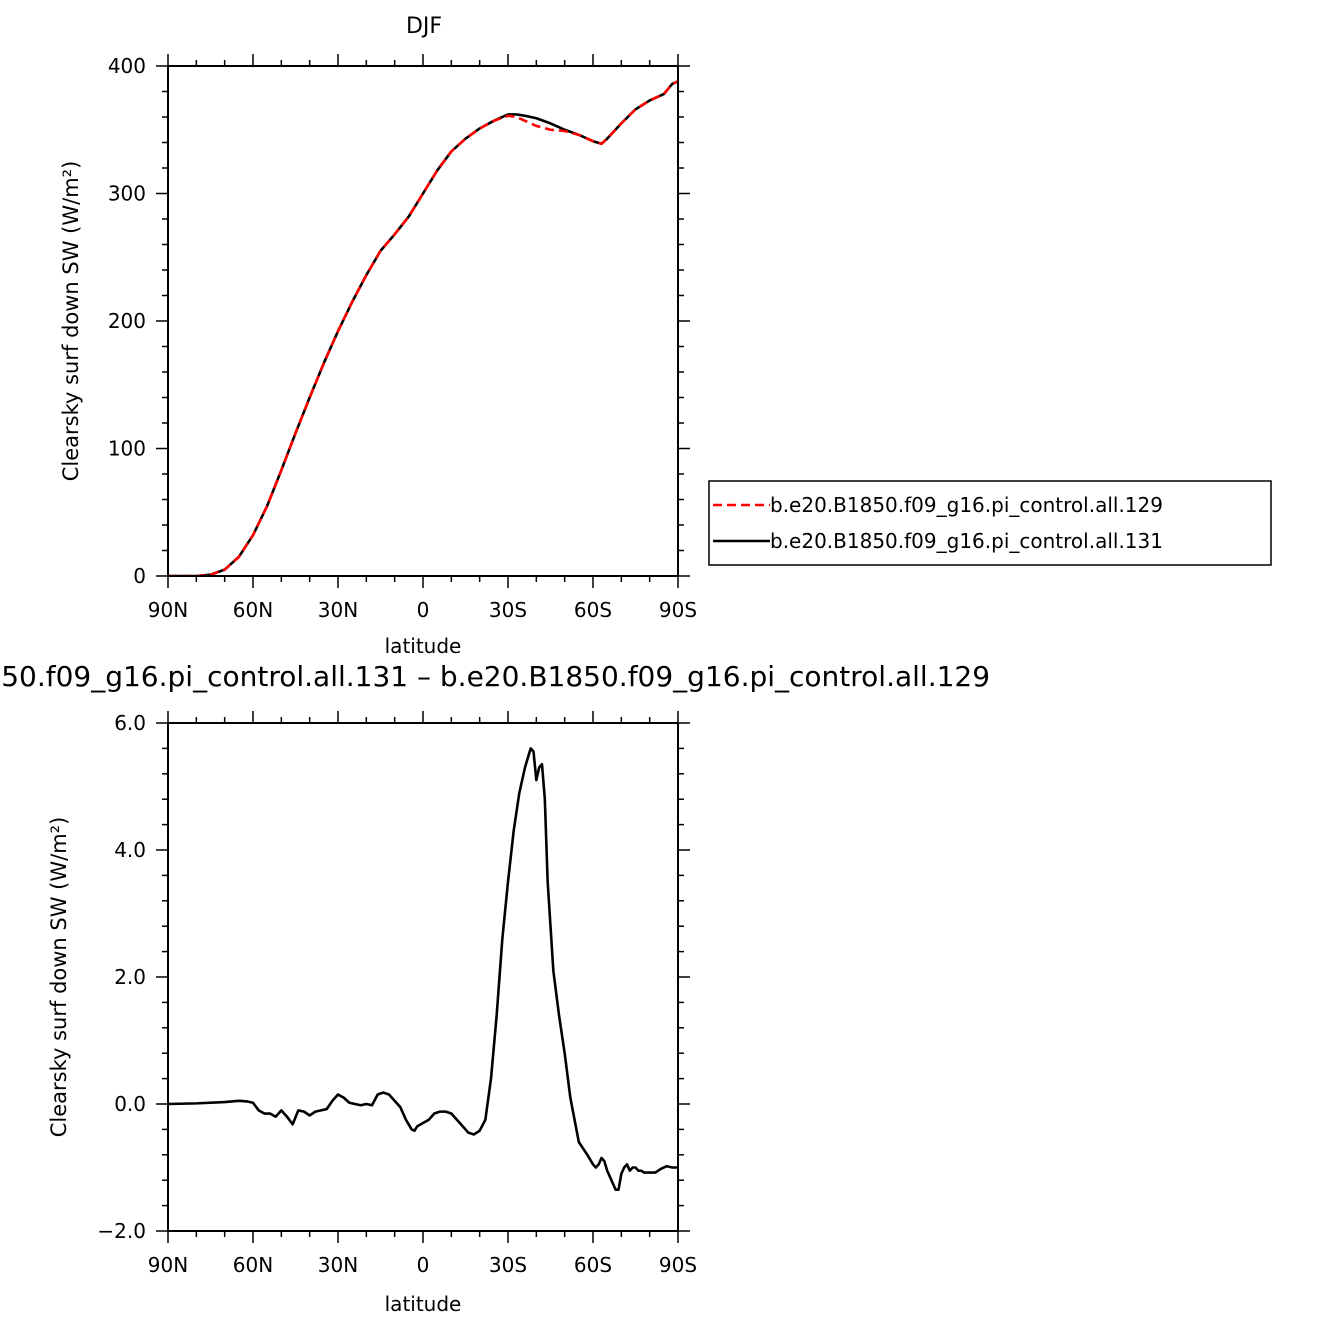  I want to click on bottom-x-tick-label: 30S, so click(508, 1265).